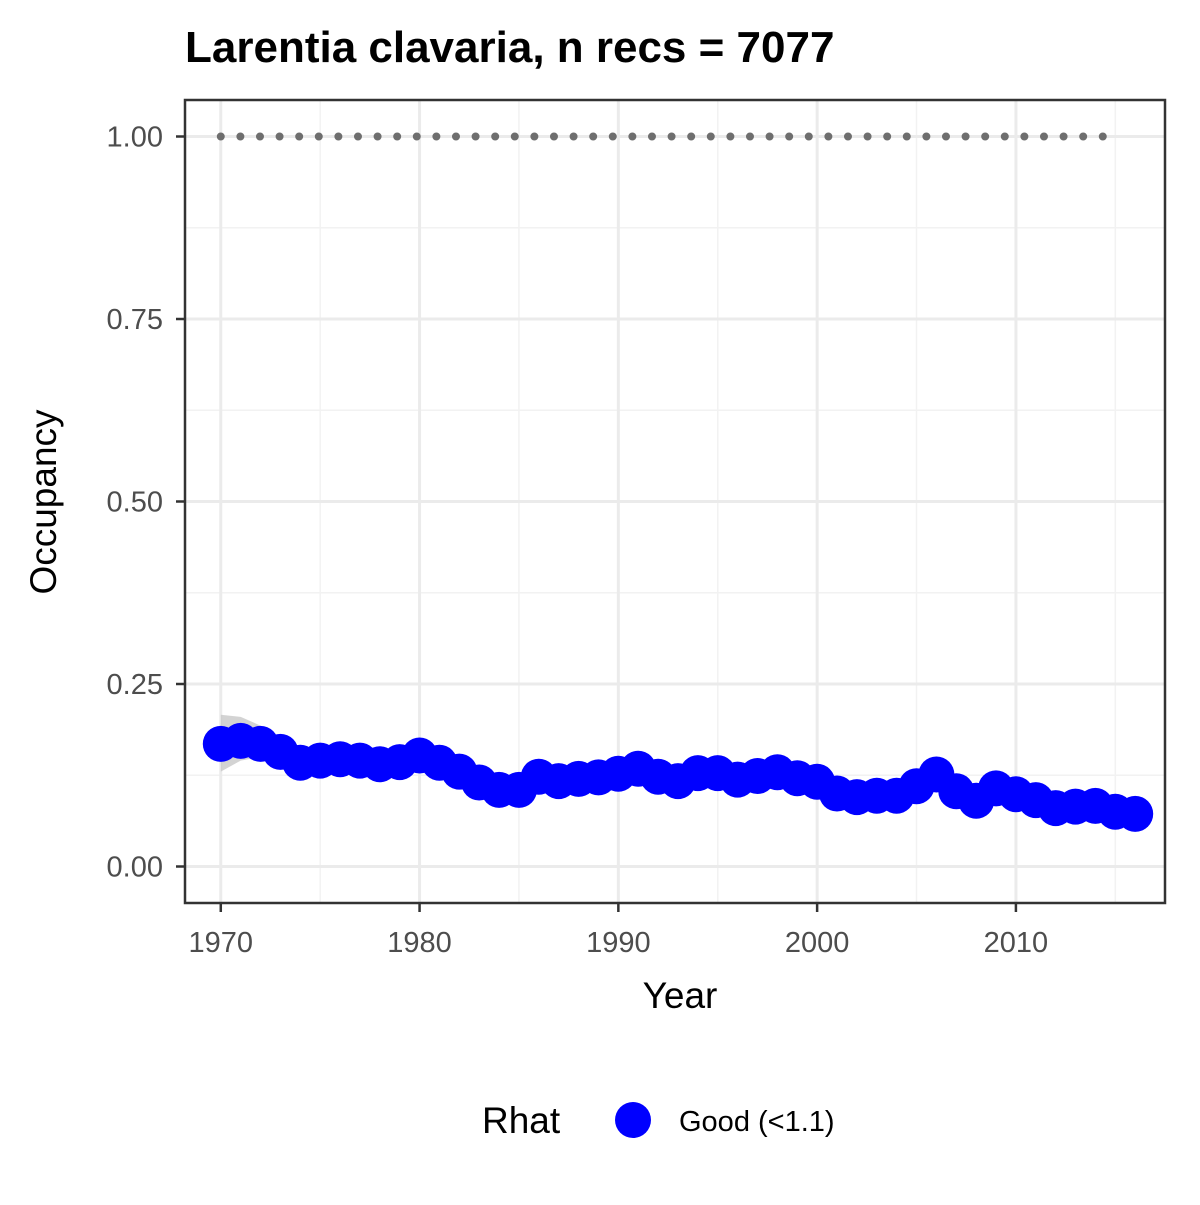 This screenshot has width=1200, height=1205. What do you see at coordinates (135, 138) in the screenshot?
I see `y-tick-label: 1.00` at bounding box center [135, 138].